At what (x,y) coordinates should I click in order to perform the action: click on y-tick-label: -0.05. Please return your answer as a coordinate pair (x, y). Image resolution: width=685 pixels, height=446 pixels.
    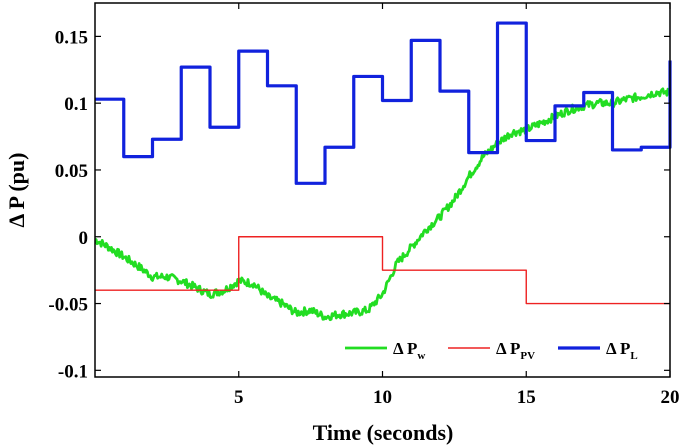
    Looking at the image, I should click on (68, 305).